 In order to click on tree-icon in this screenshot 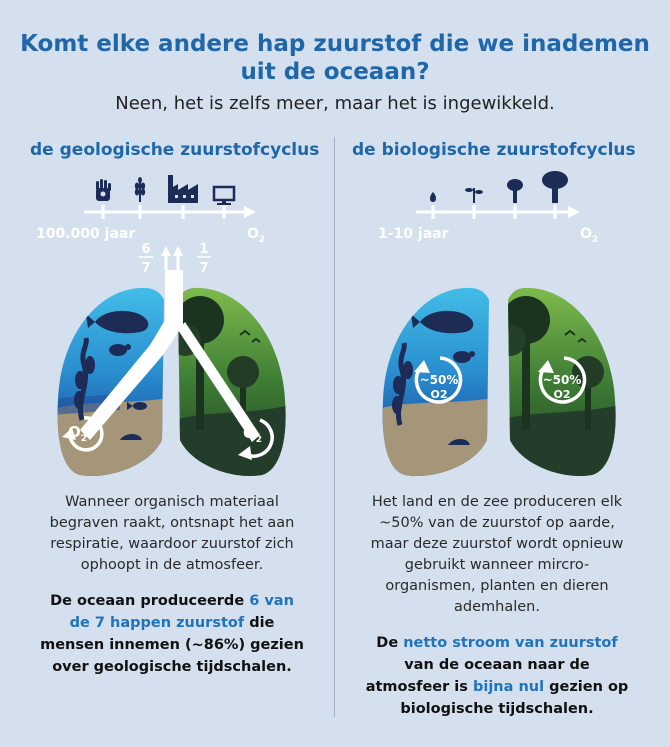, I will do `click(555, 187)`.